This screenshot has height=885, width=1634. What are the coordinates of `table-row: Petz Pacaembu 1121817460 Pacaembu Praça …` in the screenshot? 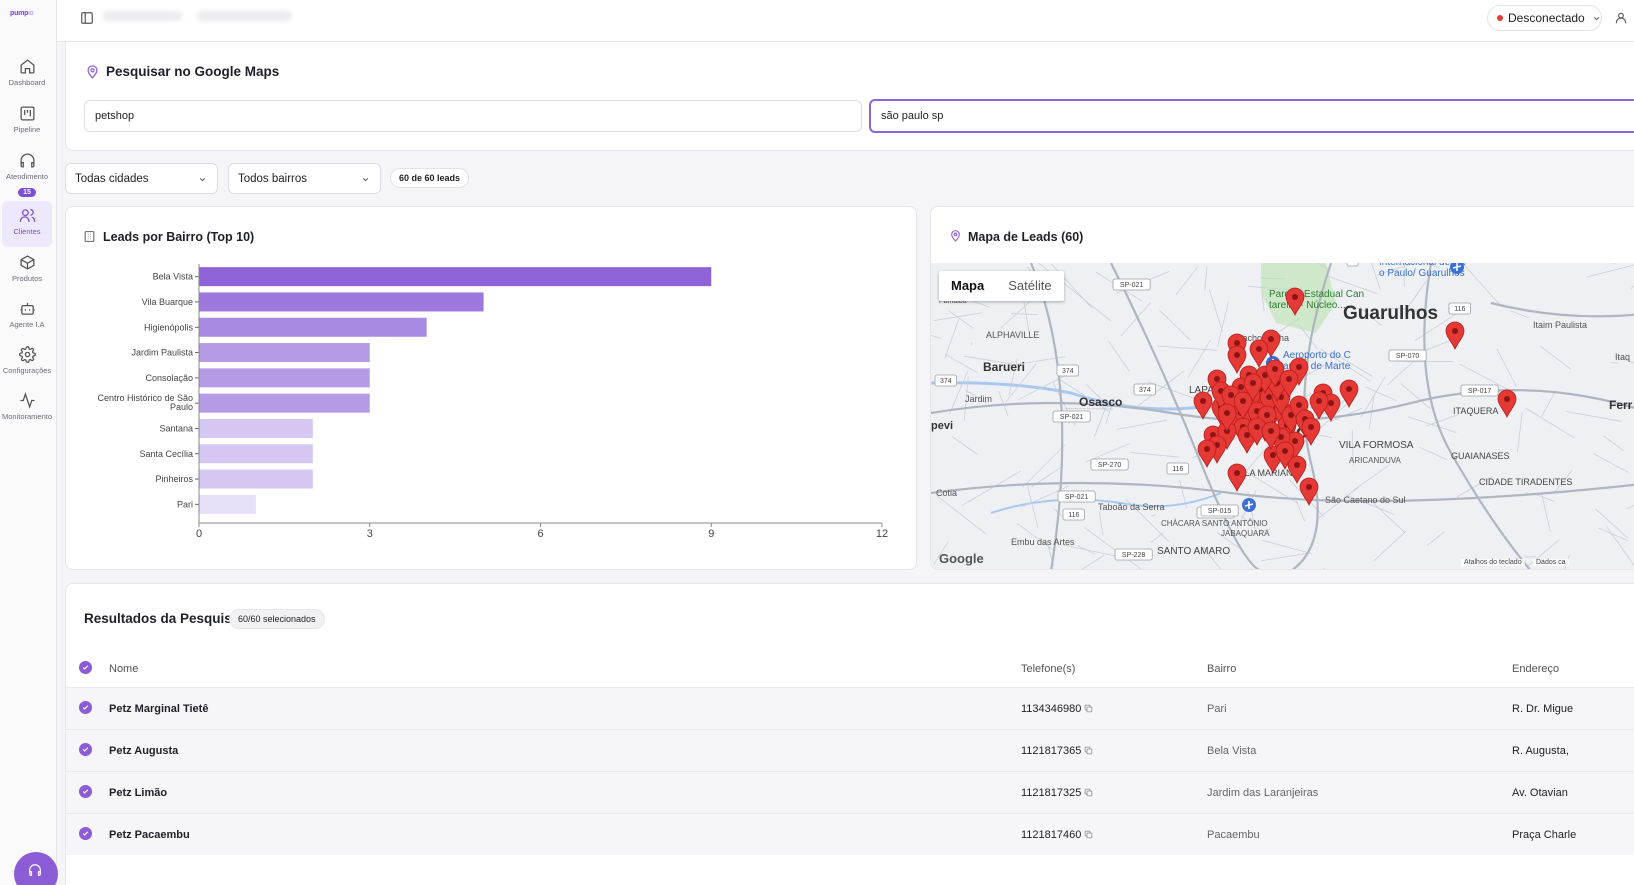 It's located at (850, 834).